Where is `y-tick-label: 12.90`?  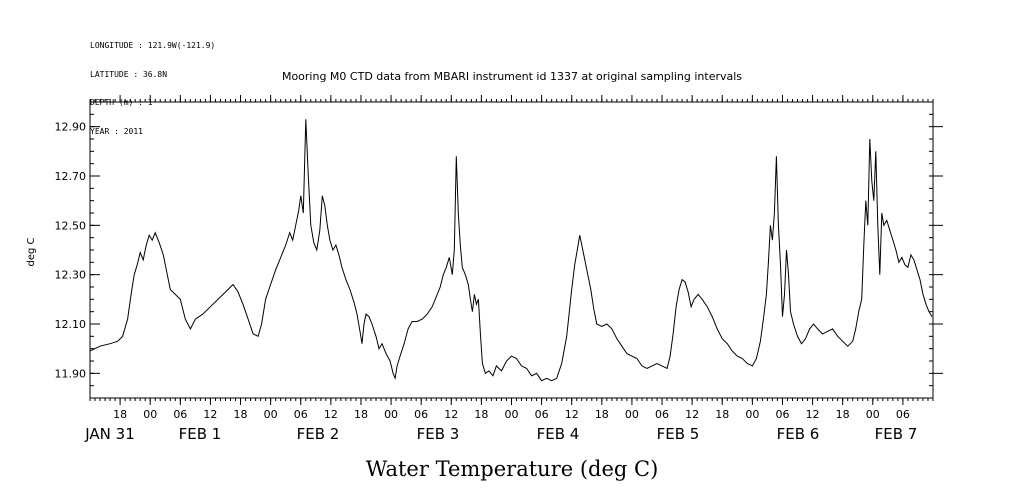
y-tick-label: 12.90 is located at coordinates (71, 127).